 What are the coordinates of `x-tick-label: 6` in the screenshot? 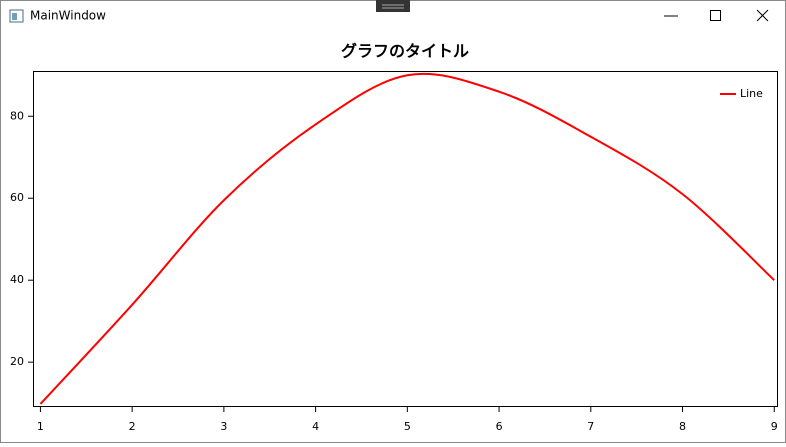 It's located at (499, 426).